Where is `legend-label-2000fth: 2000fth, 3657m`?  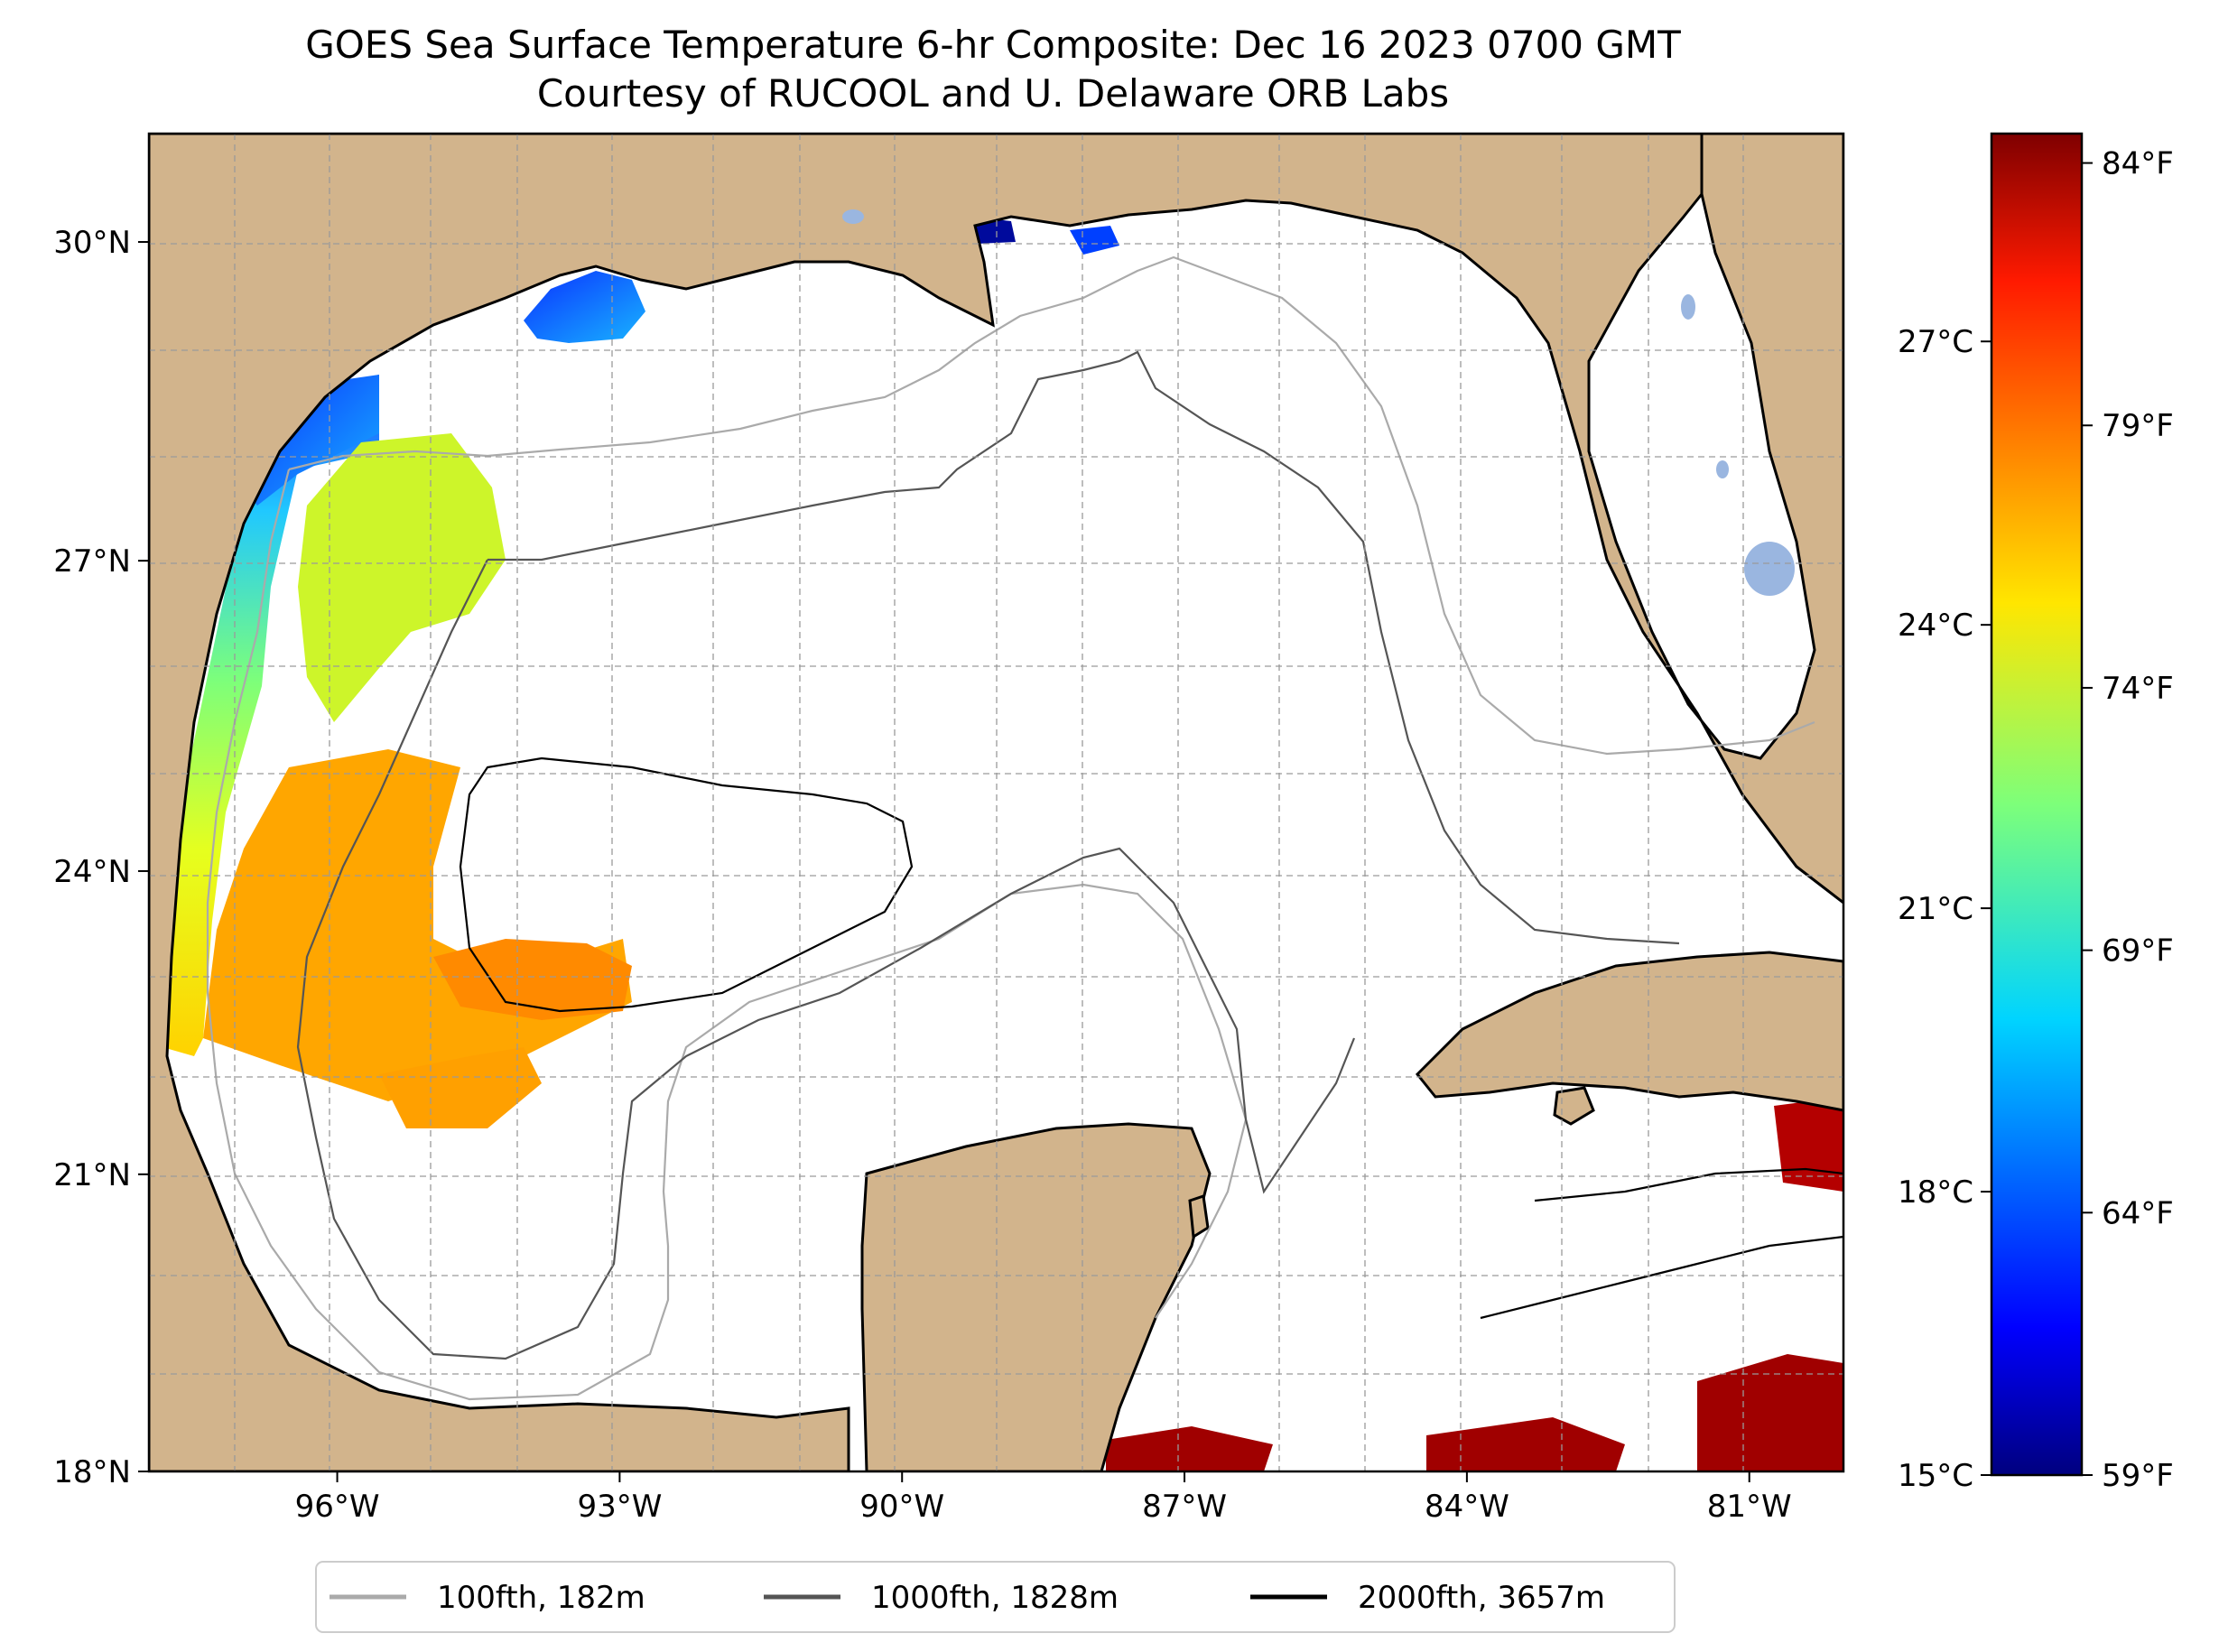
legend-label-2000fth: 2000fth, 3657m is located at coordinates (1481, 1598).